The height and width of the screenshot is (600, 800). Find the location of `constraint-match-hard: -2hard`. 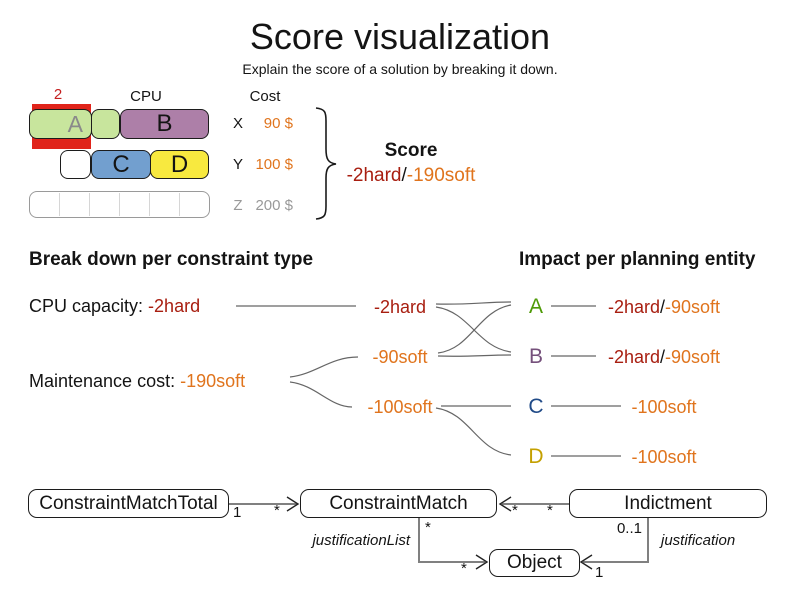

constraint-match-hard: -2hard is located at coordinates (400, 307).